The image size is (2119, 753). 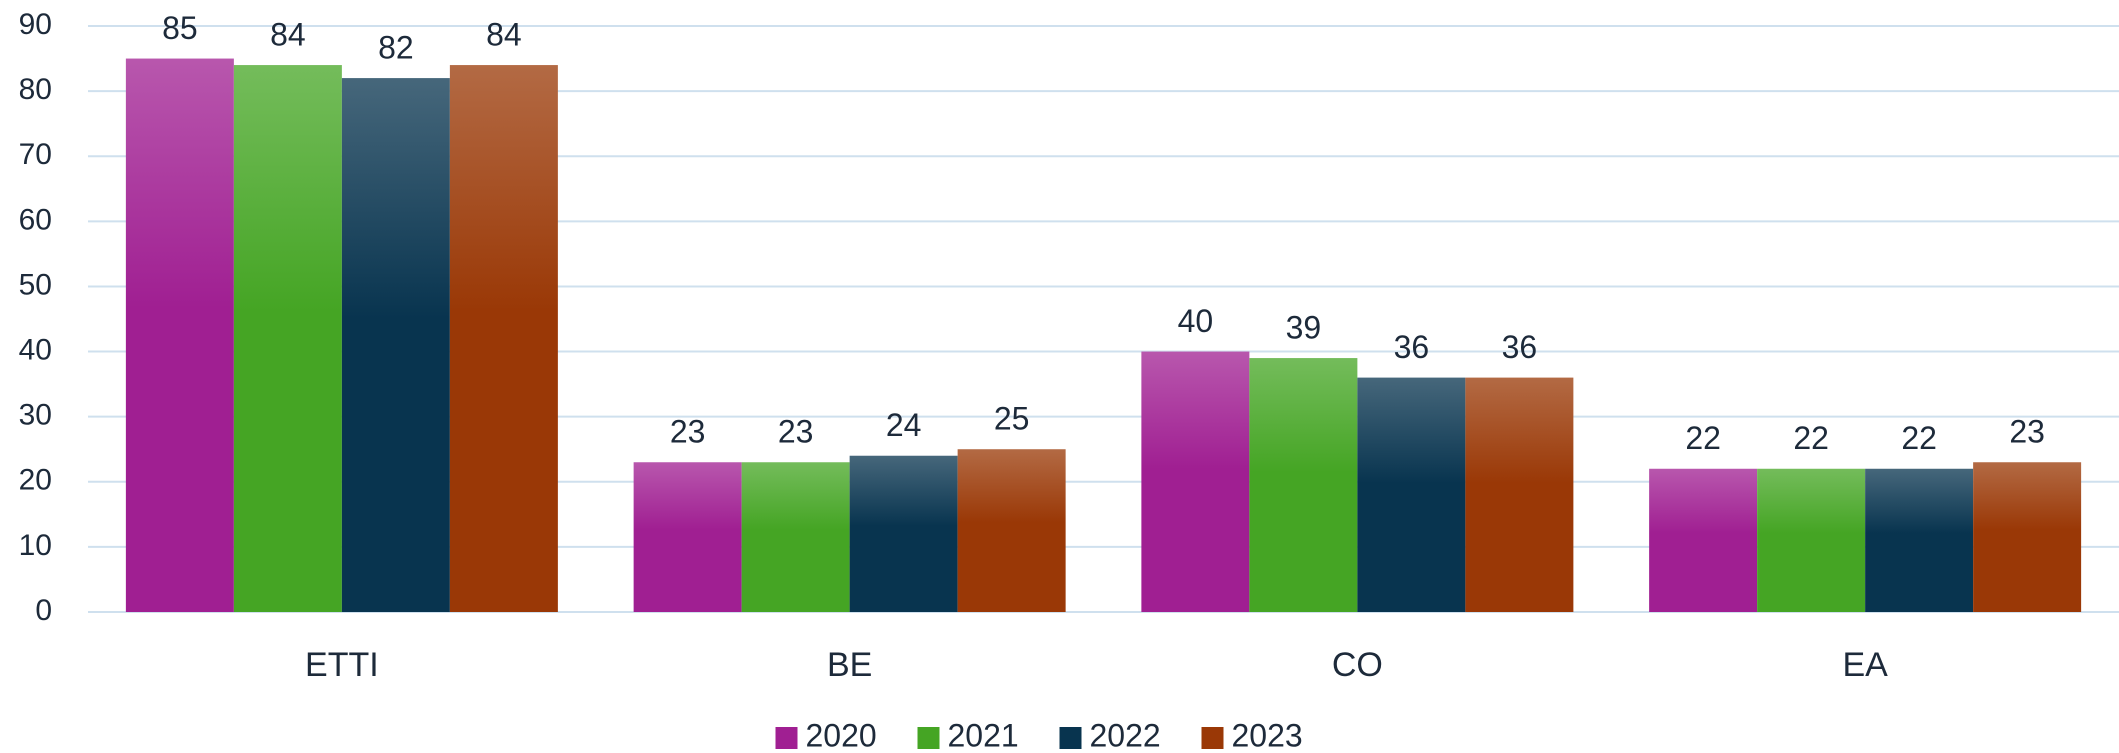 I want to click on y-tick-label: 80, so click(x=35, y=89).